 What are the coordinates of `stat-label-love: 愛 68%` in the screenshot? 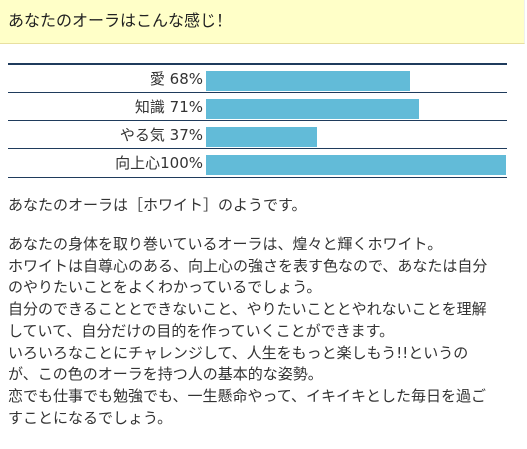 It's located at (176, 79).